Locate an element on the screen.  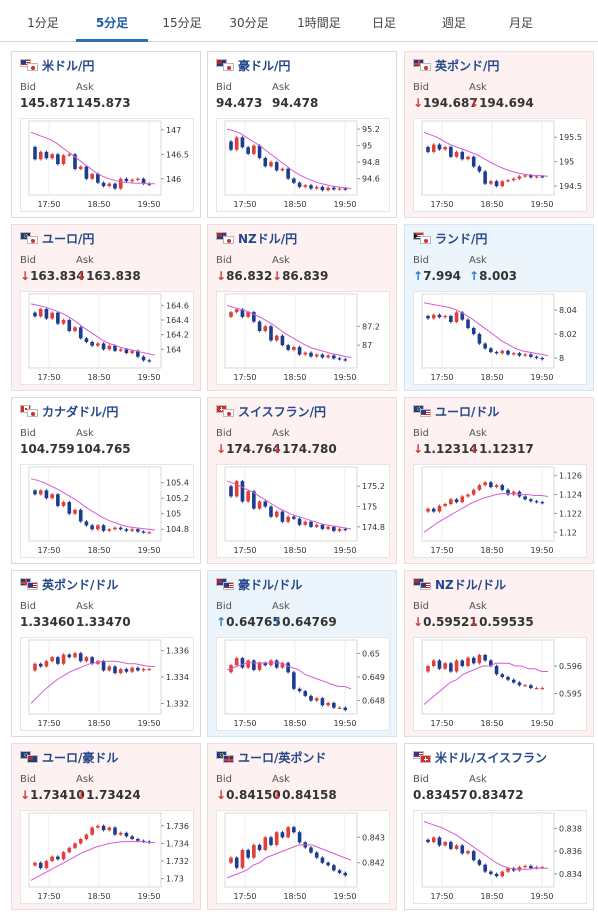
pair-name: 豪ドル/ドル is located at coordinates (270, 585).